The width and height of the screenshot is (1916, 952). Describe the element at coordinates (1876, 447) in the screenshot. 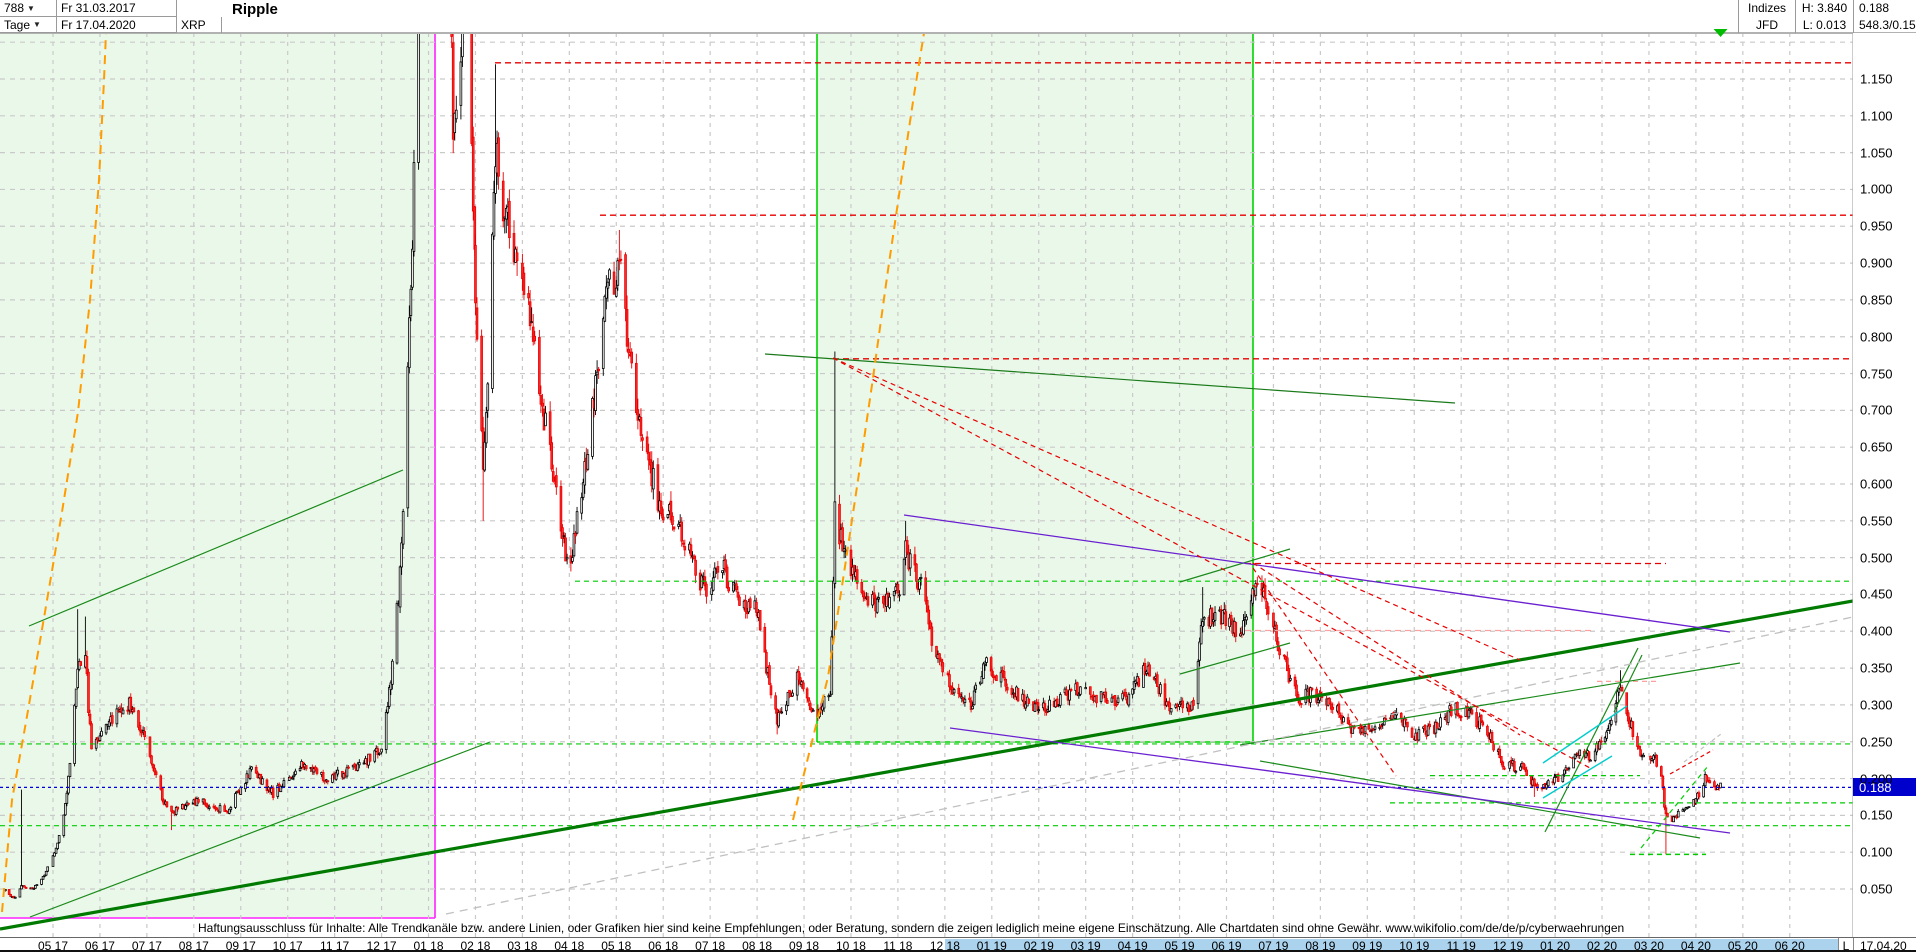

I see `price-tick-label: 0.650` at that location.